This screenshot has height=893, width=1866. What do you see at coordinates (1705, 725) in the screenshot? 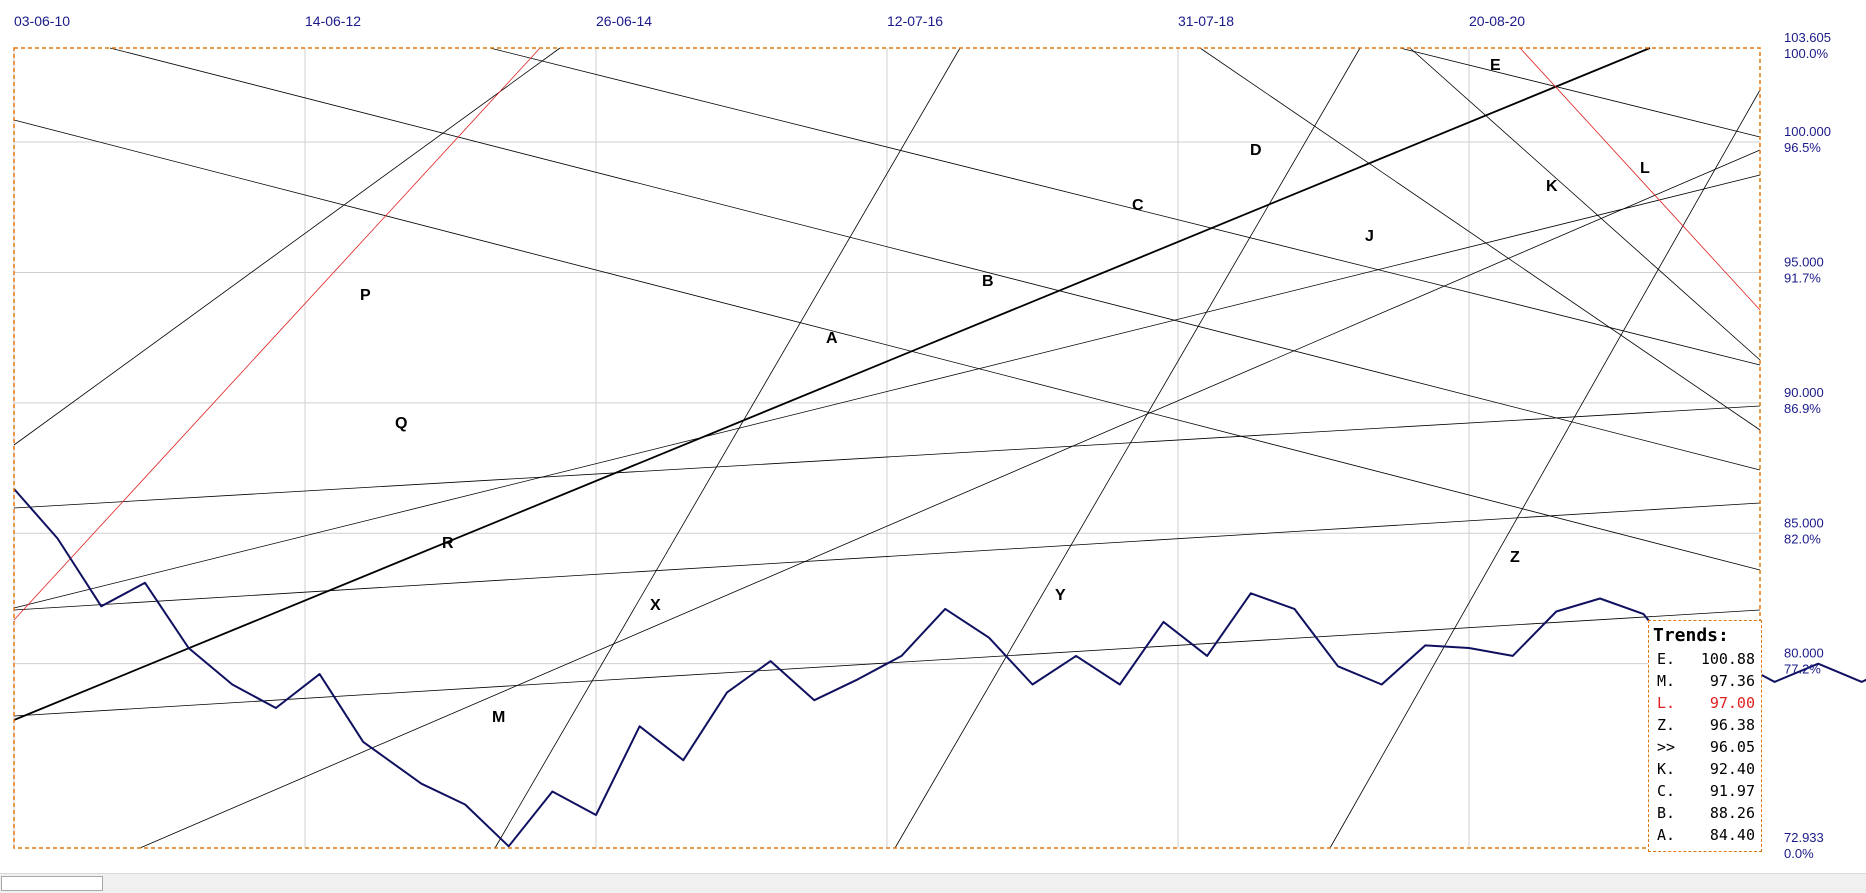
I see `trends-row: Z. 96.38` at bounding box center [1705, 725].